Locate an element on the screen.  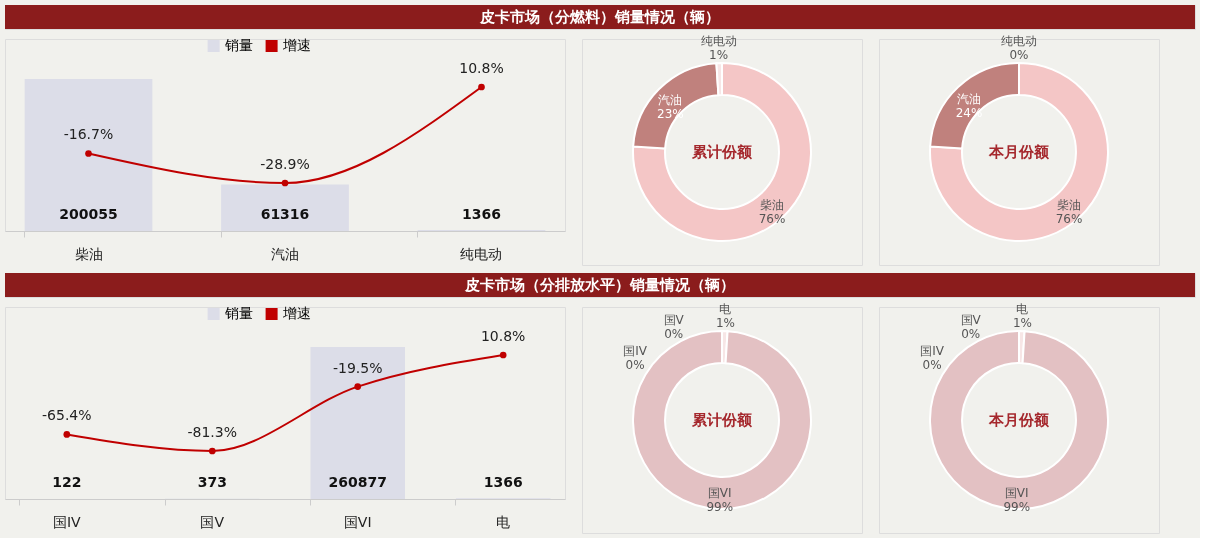
data-label: -16.7% is located at coordinates (88, 134).